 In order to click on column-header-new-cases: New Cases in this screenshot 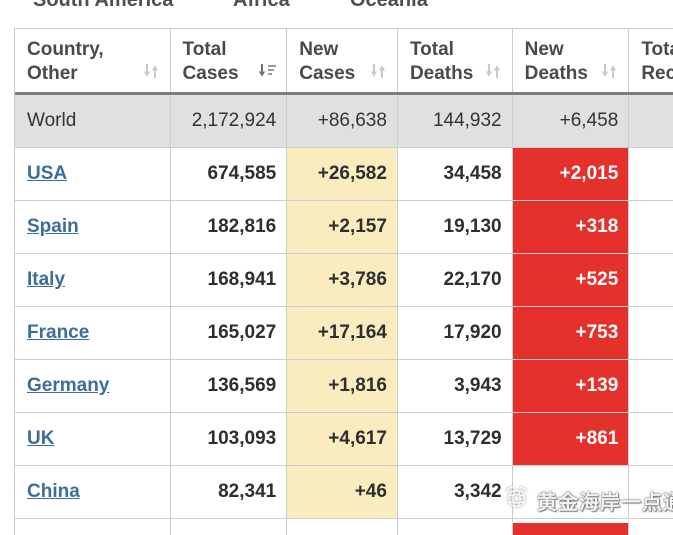, I will do `click(342, 60)`.